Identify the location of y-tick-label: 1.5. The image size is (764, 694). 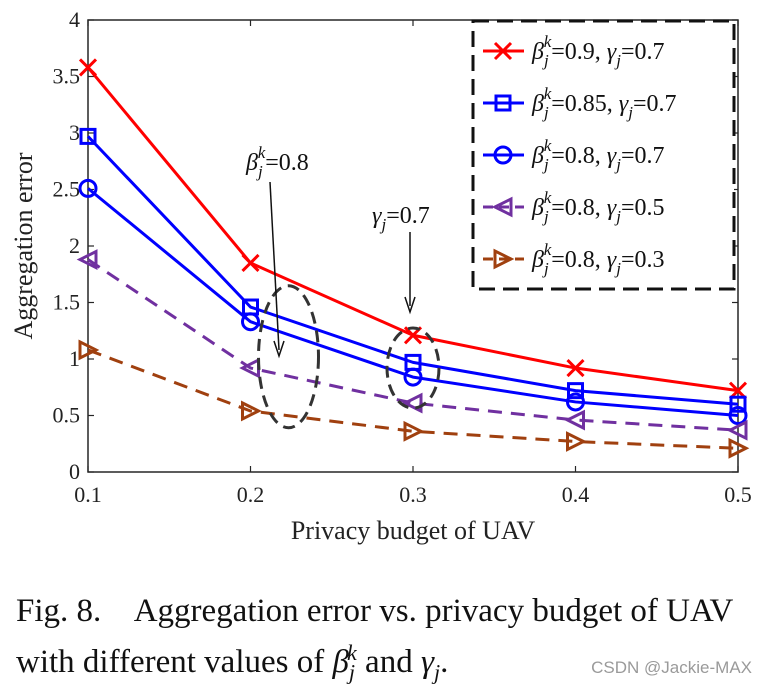
(67, 302).